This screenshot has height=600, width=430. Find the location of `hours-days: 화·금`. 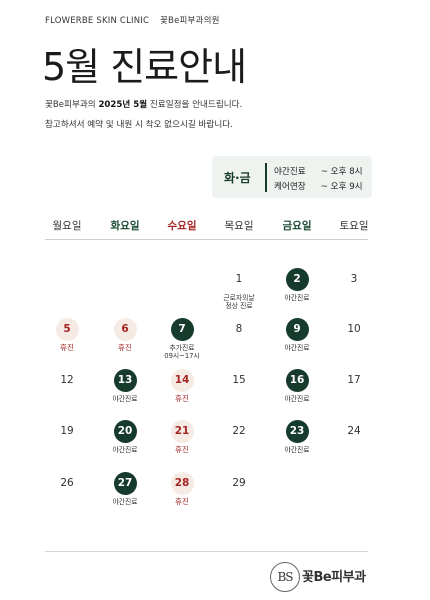

hours-days: 화·금 is located at coordinates (237, 178).